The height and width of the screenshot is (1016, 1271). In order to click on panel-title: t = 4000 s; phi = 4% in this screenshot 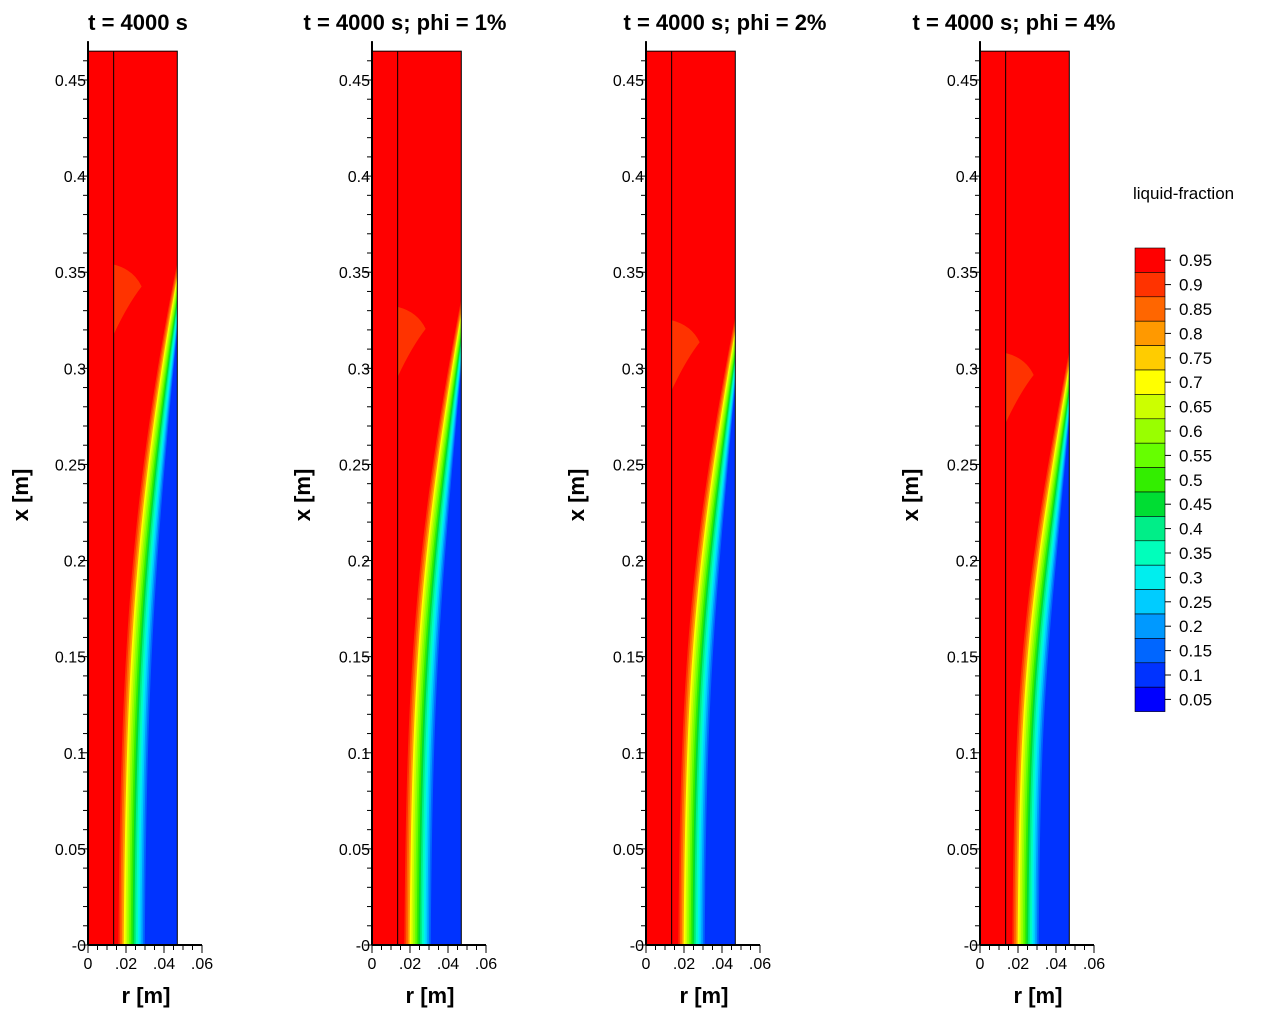, I will do `click(1014, 22)`.